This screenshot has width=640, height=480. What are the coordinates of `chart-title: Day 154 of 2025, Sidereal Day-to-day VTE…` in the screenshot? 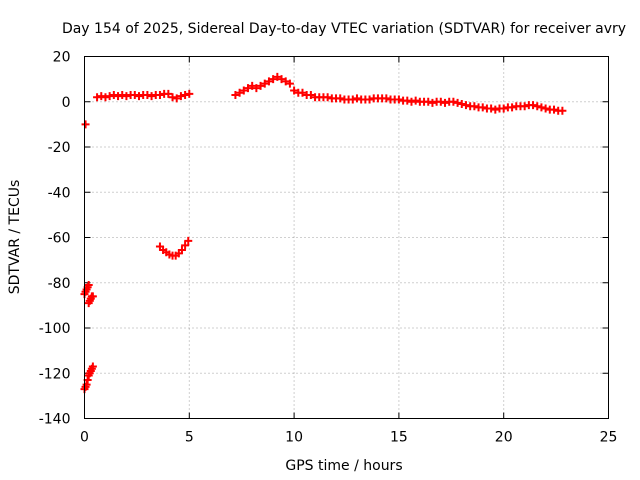 It's located at (344, 29).